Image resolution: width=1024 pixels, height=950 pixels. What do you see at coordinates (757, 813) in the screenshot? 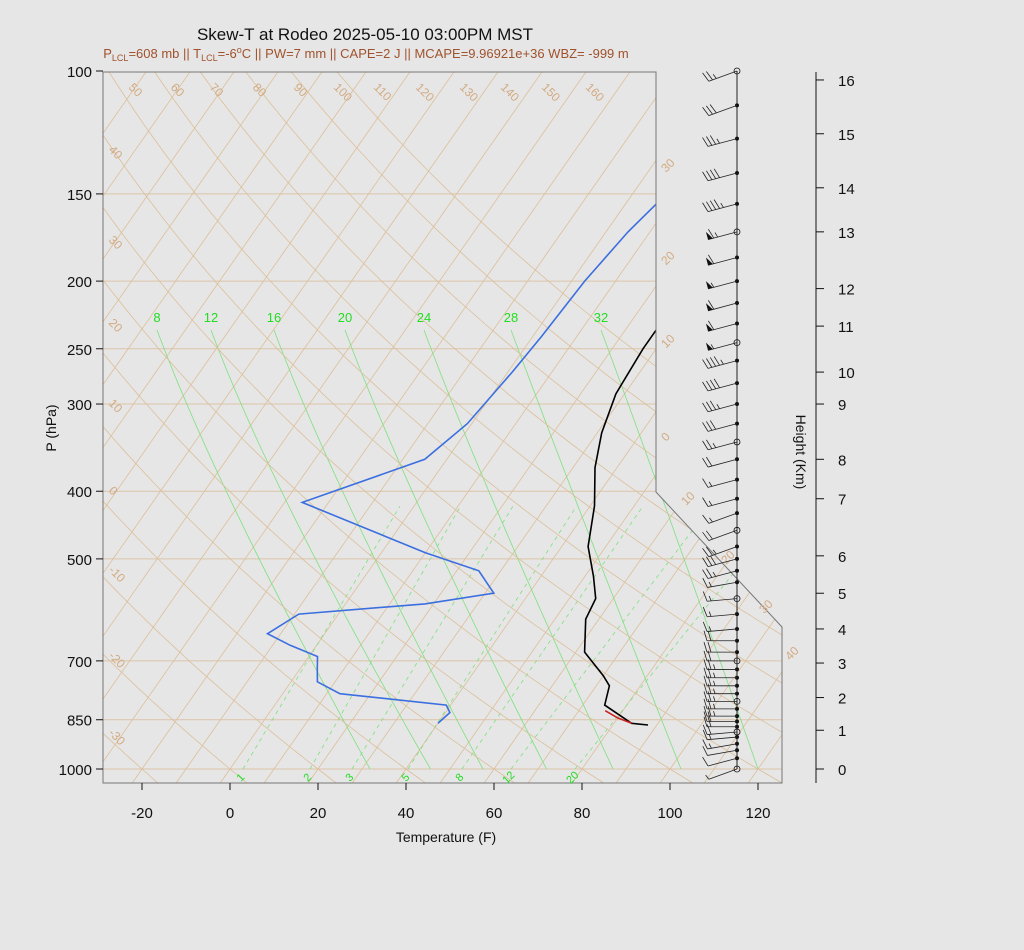
I see `x-tick-label: 120` at bounding box center [757, 813].